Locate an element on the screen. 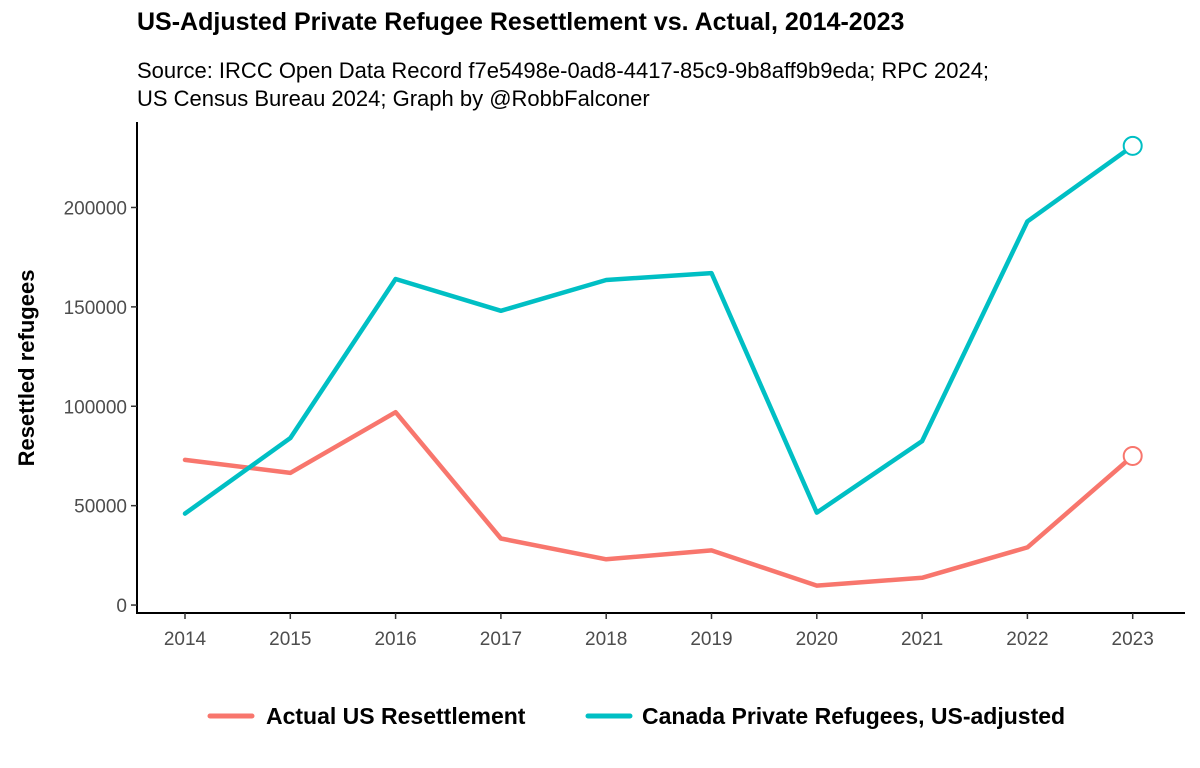 This screenshot has width=1200, height=768. x-tick-label: 2018 is located at coordinates (606, 639).